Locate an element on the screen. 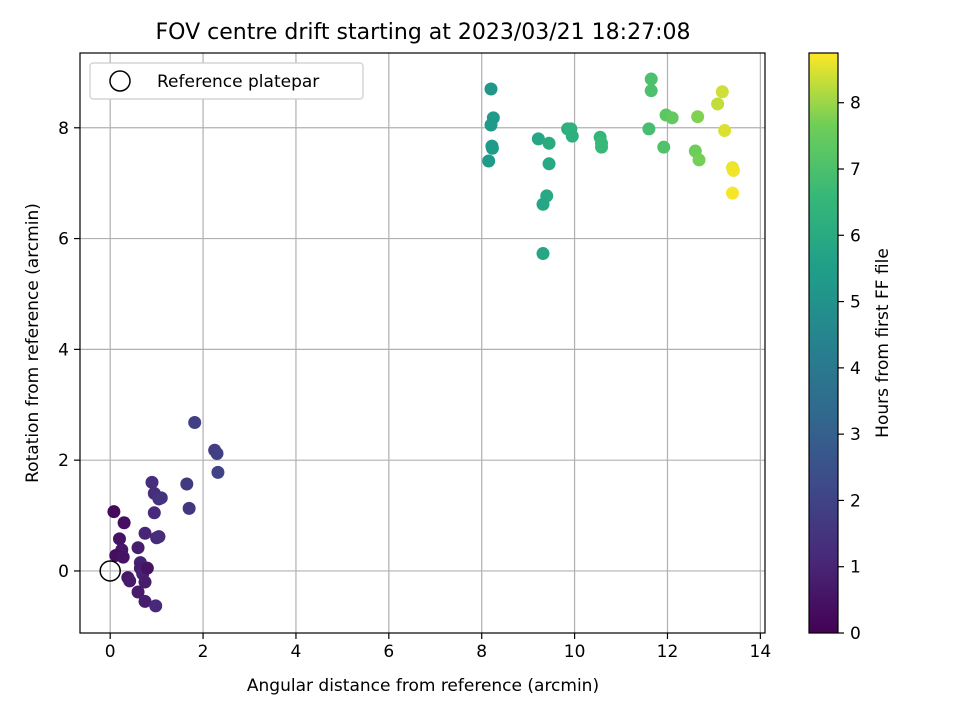 The height and width of the screenshot is (720, 960). colorbar-ticks: 0 1 2 3 4 5 6 7 8 is located at coordinates (849, 369).